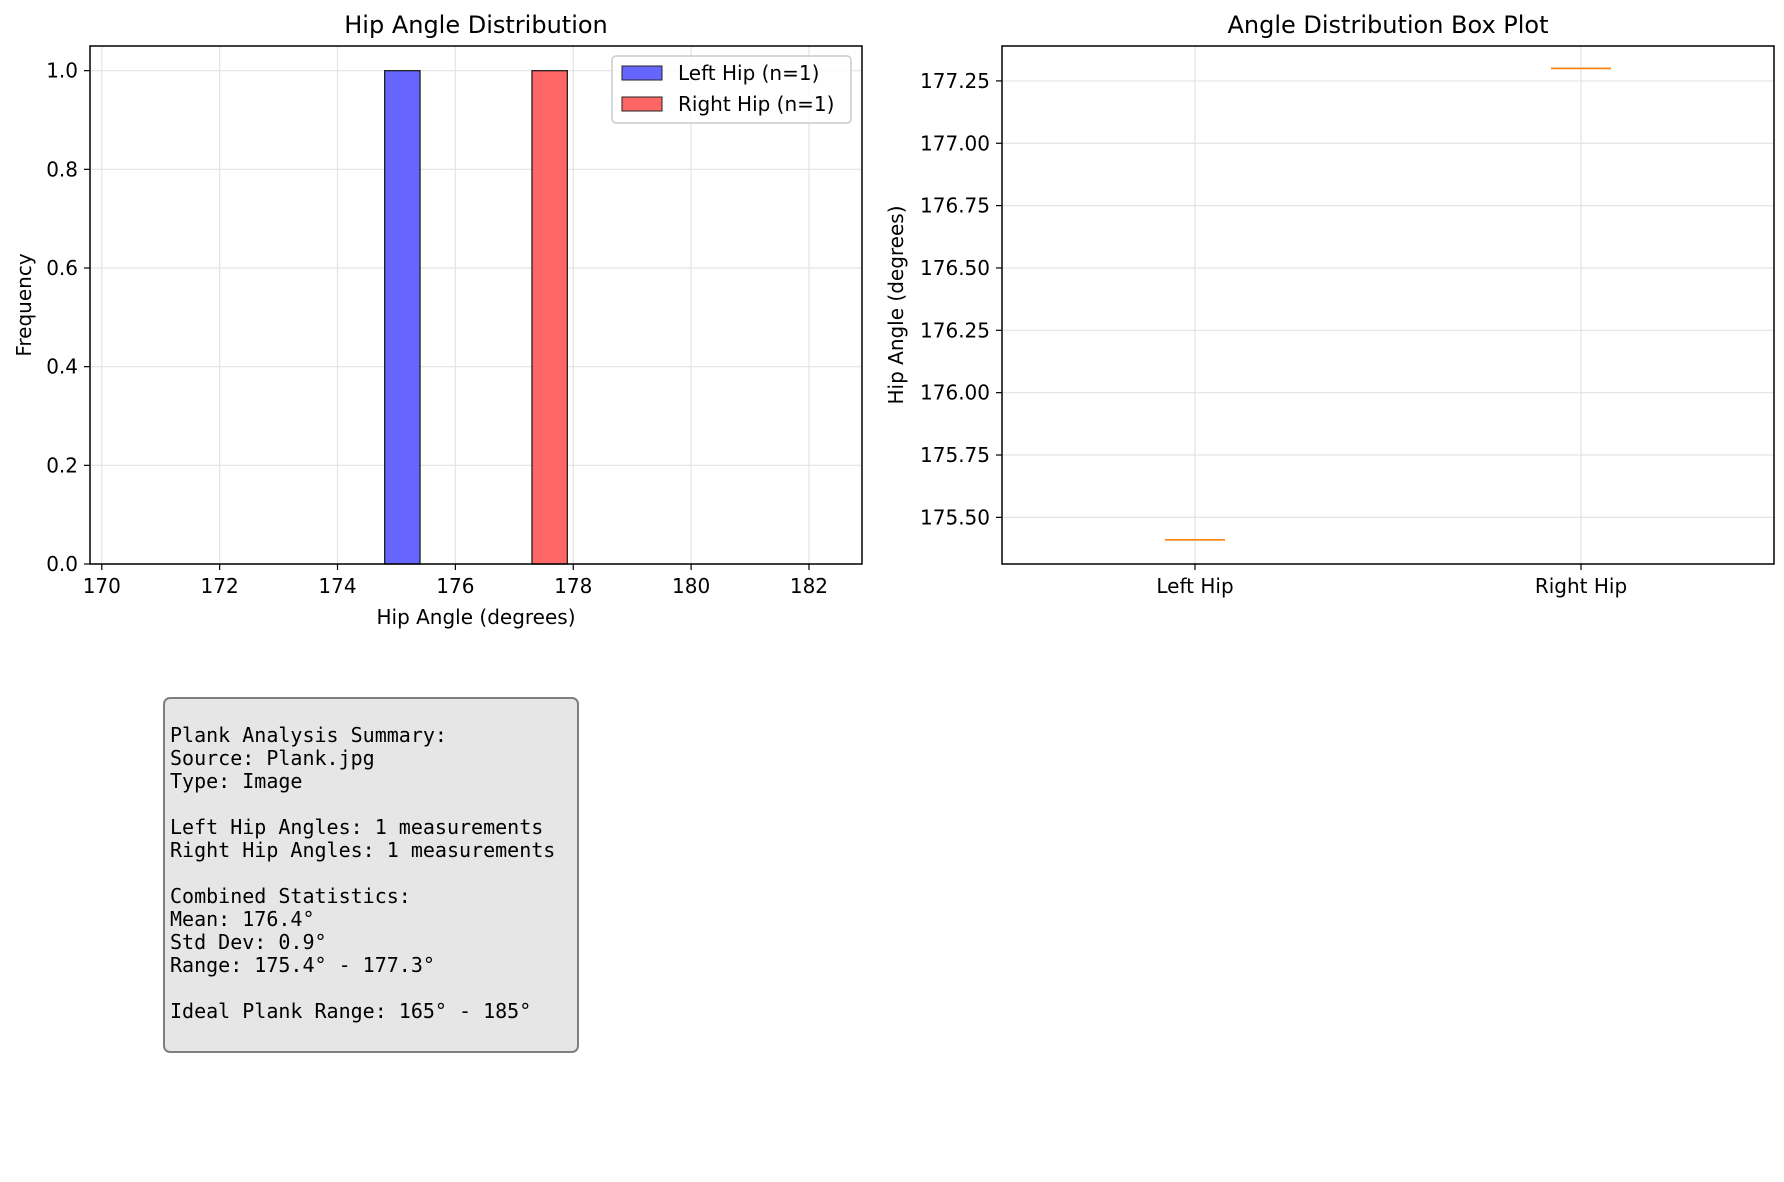 The image size is (1784, 1182). I want to click on summary-line: Plank Analysis Summary:, so click(308, 735).